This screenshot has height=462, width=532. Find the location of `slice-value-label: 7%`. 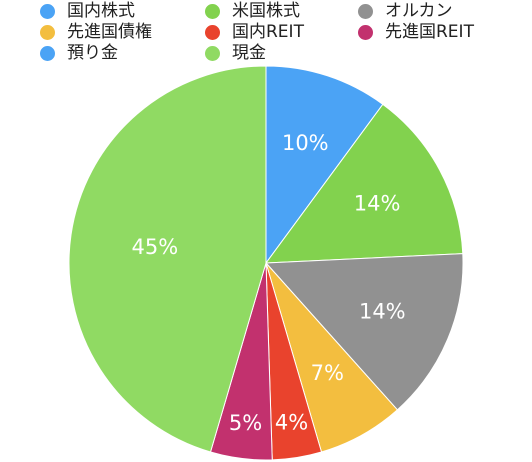

slice-value-label: 7% is located at coordinates (327, 373).